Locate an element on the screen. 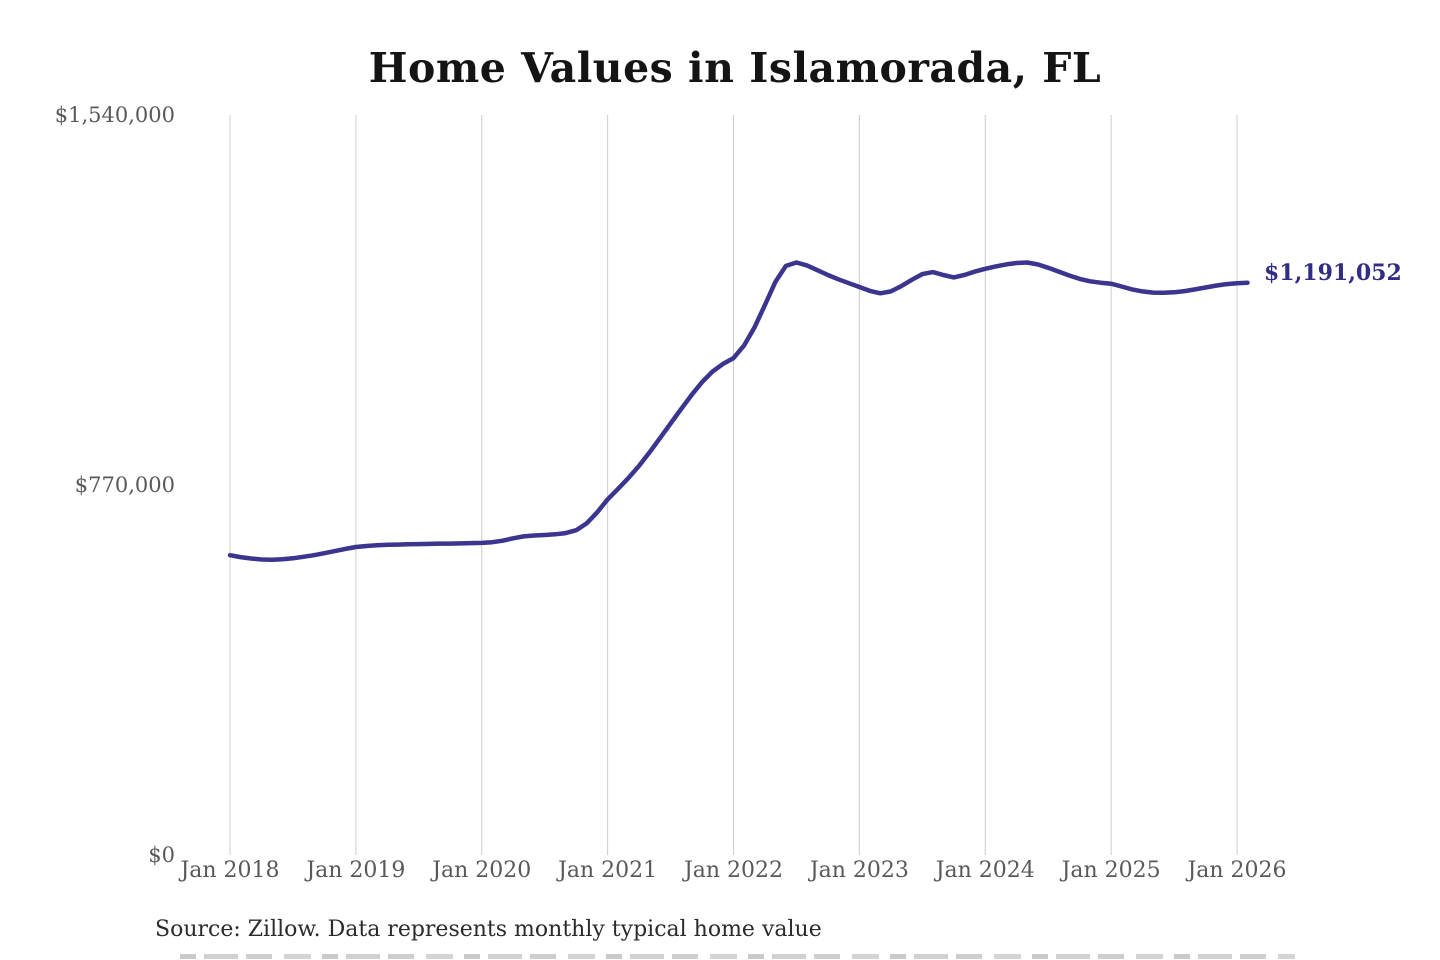 The height and width of the screenshot is (960, 1440). x-tick-label: Jan 2020 is located at coordinates (482, 870).